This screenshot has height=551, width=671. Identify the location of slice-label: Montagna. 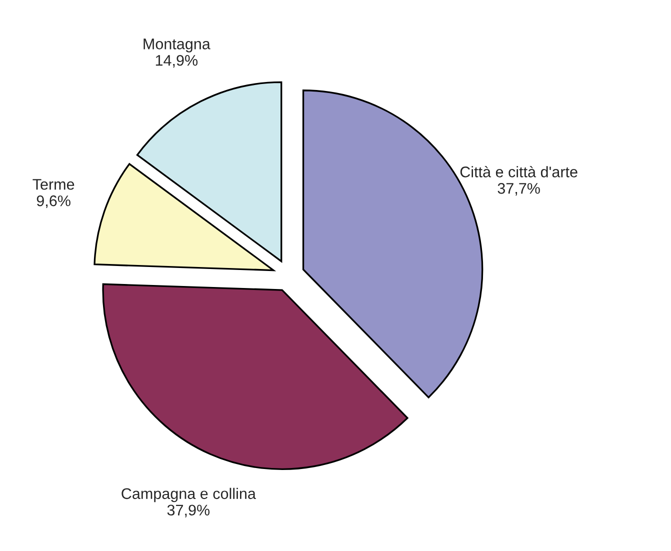
(177, 45).